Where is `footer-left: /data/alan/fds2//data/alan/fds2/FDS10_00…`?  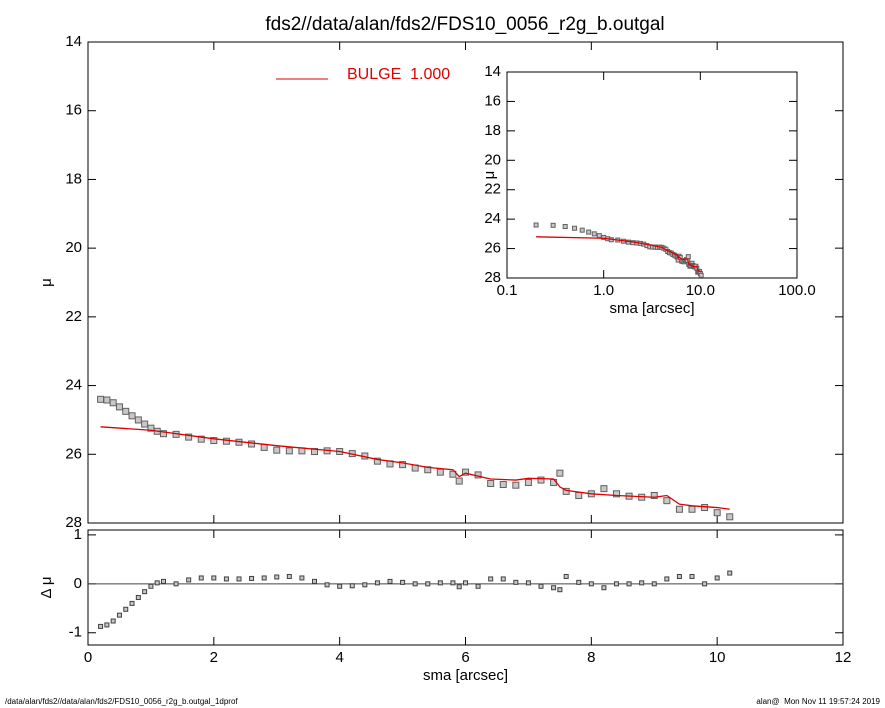 footer-left: /data/alan/fds2//data/alan/fds2/FDS10_00… is located at coordinates (121, 701).